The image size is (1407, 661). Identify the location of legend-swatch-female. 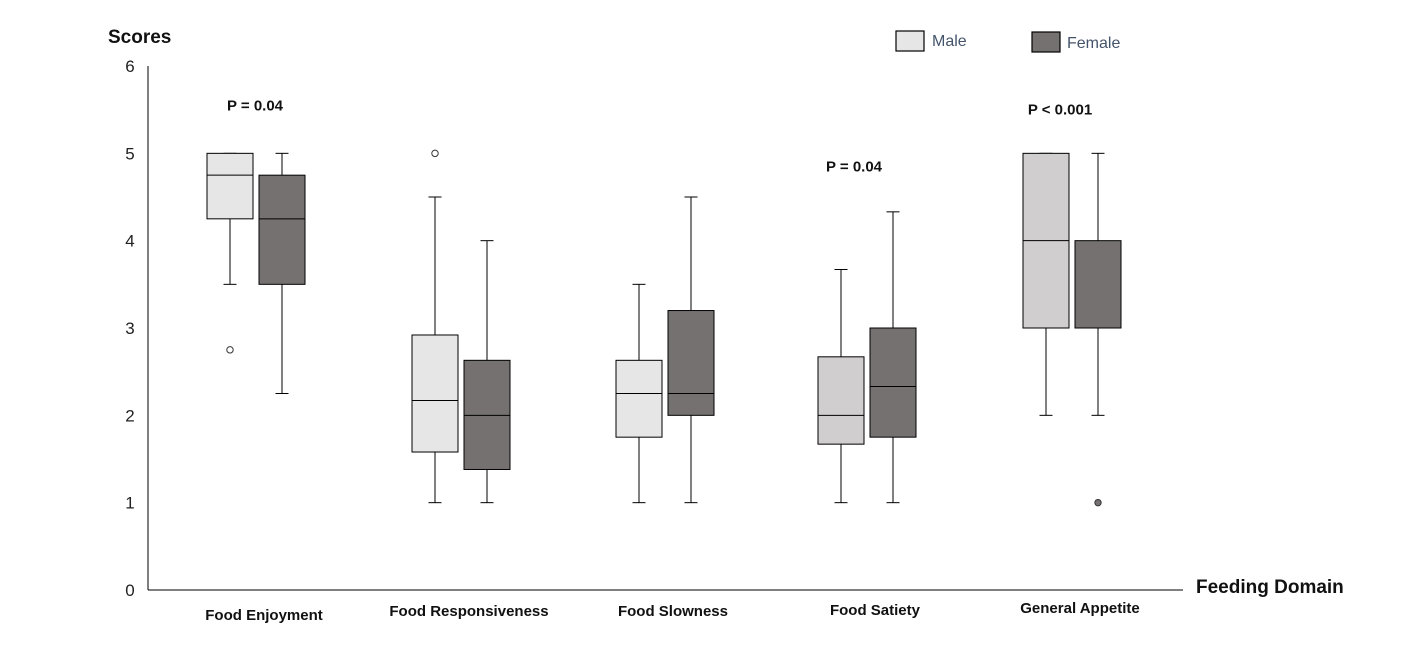
(1046, 42).